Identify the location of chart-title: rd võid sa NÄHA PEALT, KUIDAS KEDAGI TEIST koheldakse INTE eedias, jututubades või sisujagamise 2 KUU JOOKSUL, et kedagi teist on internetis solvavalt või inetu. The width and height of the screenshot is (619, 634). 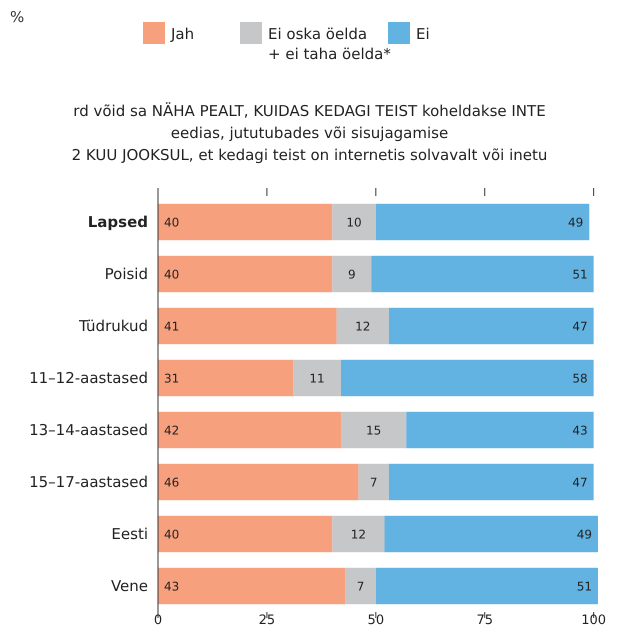
(310, 133).